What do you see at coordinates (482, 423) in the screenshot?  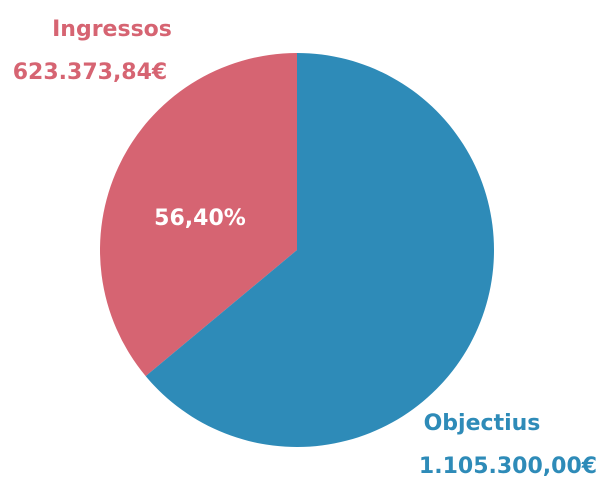 I see `category-label: Objectius` at bounding box center [482, 423].